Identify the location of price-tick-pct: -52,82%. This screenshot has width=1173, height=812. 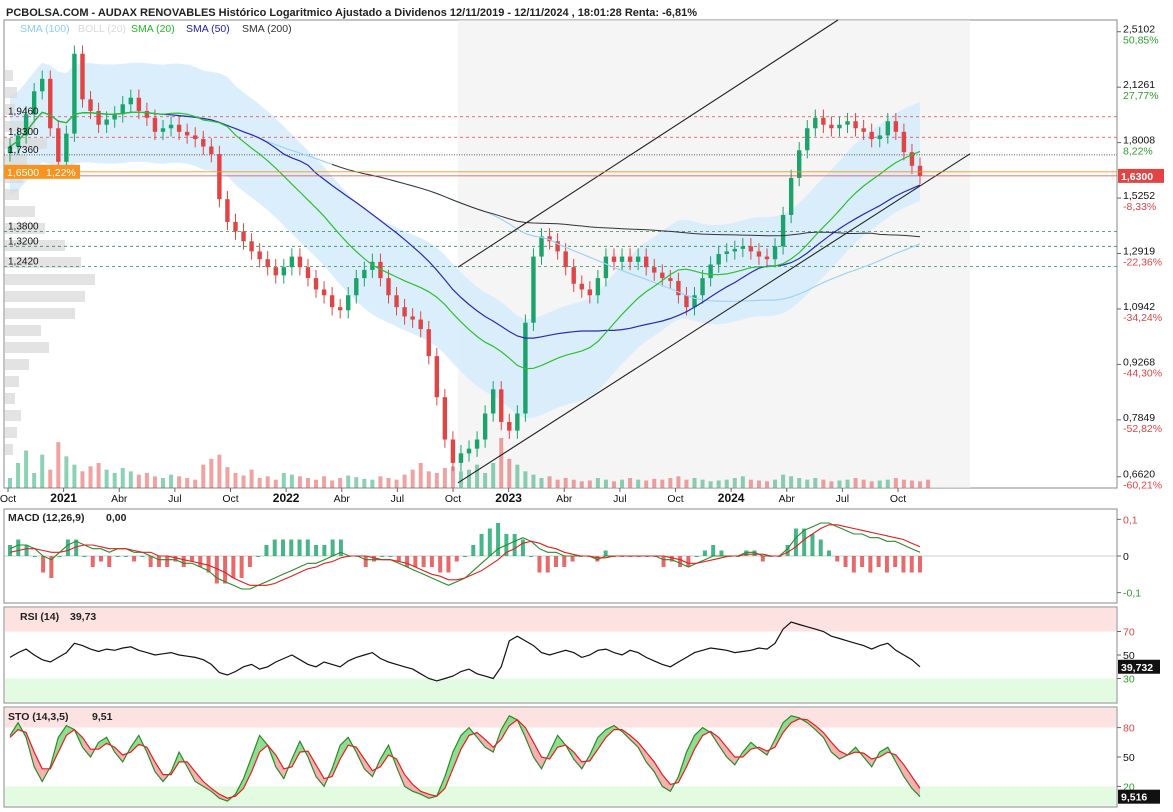
(1142, 429).